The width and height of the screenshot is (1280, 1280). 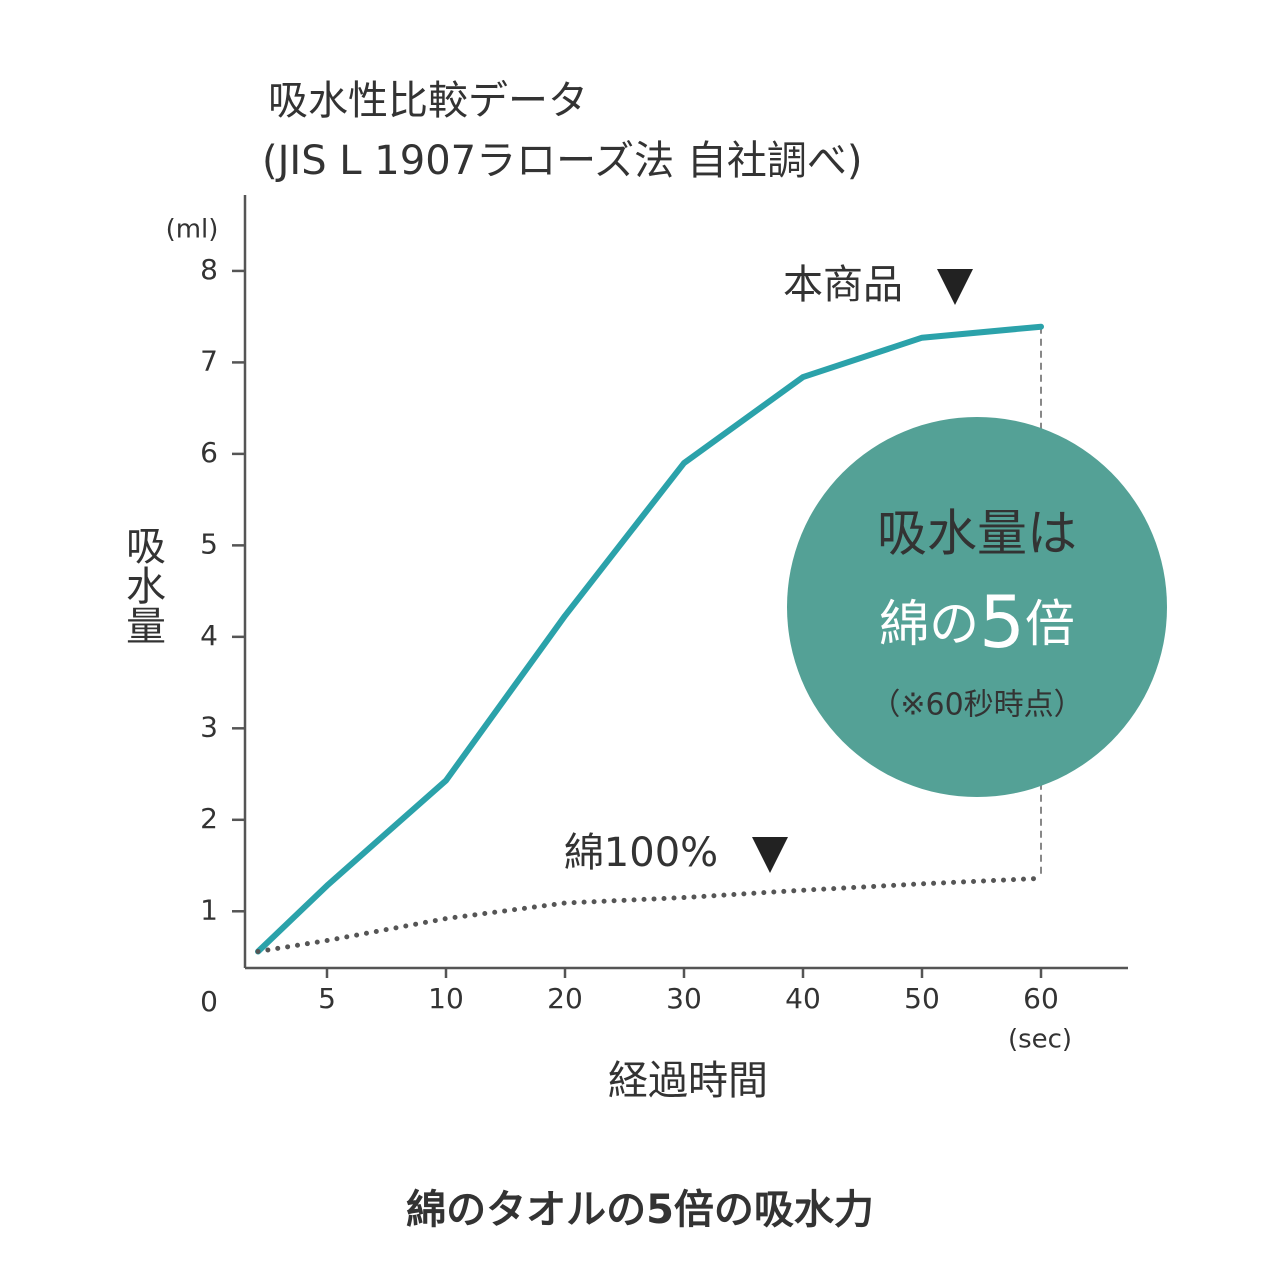 What do you see at coordinates (327, 998) in the screenshot?
I see `x-tick-label: 5` at bounding box center [327, 998].